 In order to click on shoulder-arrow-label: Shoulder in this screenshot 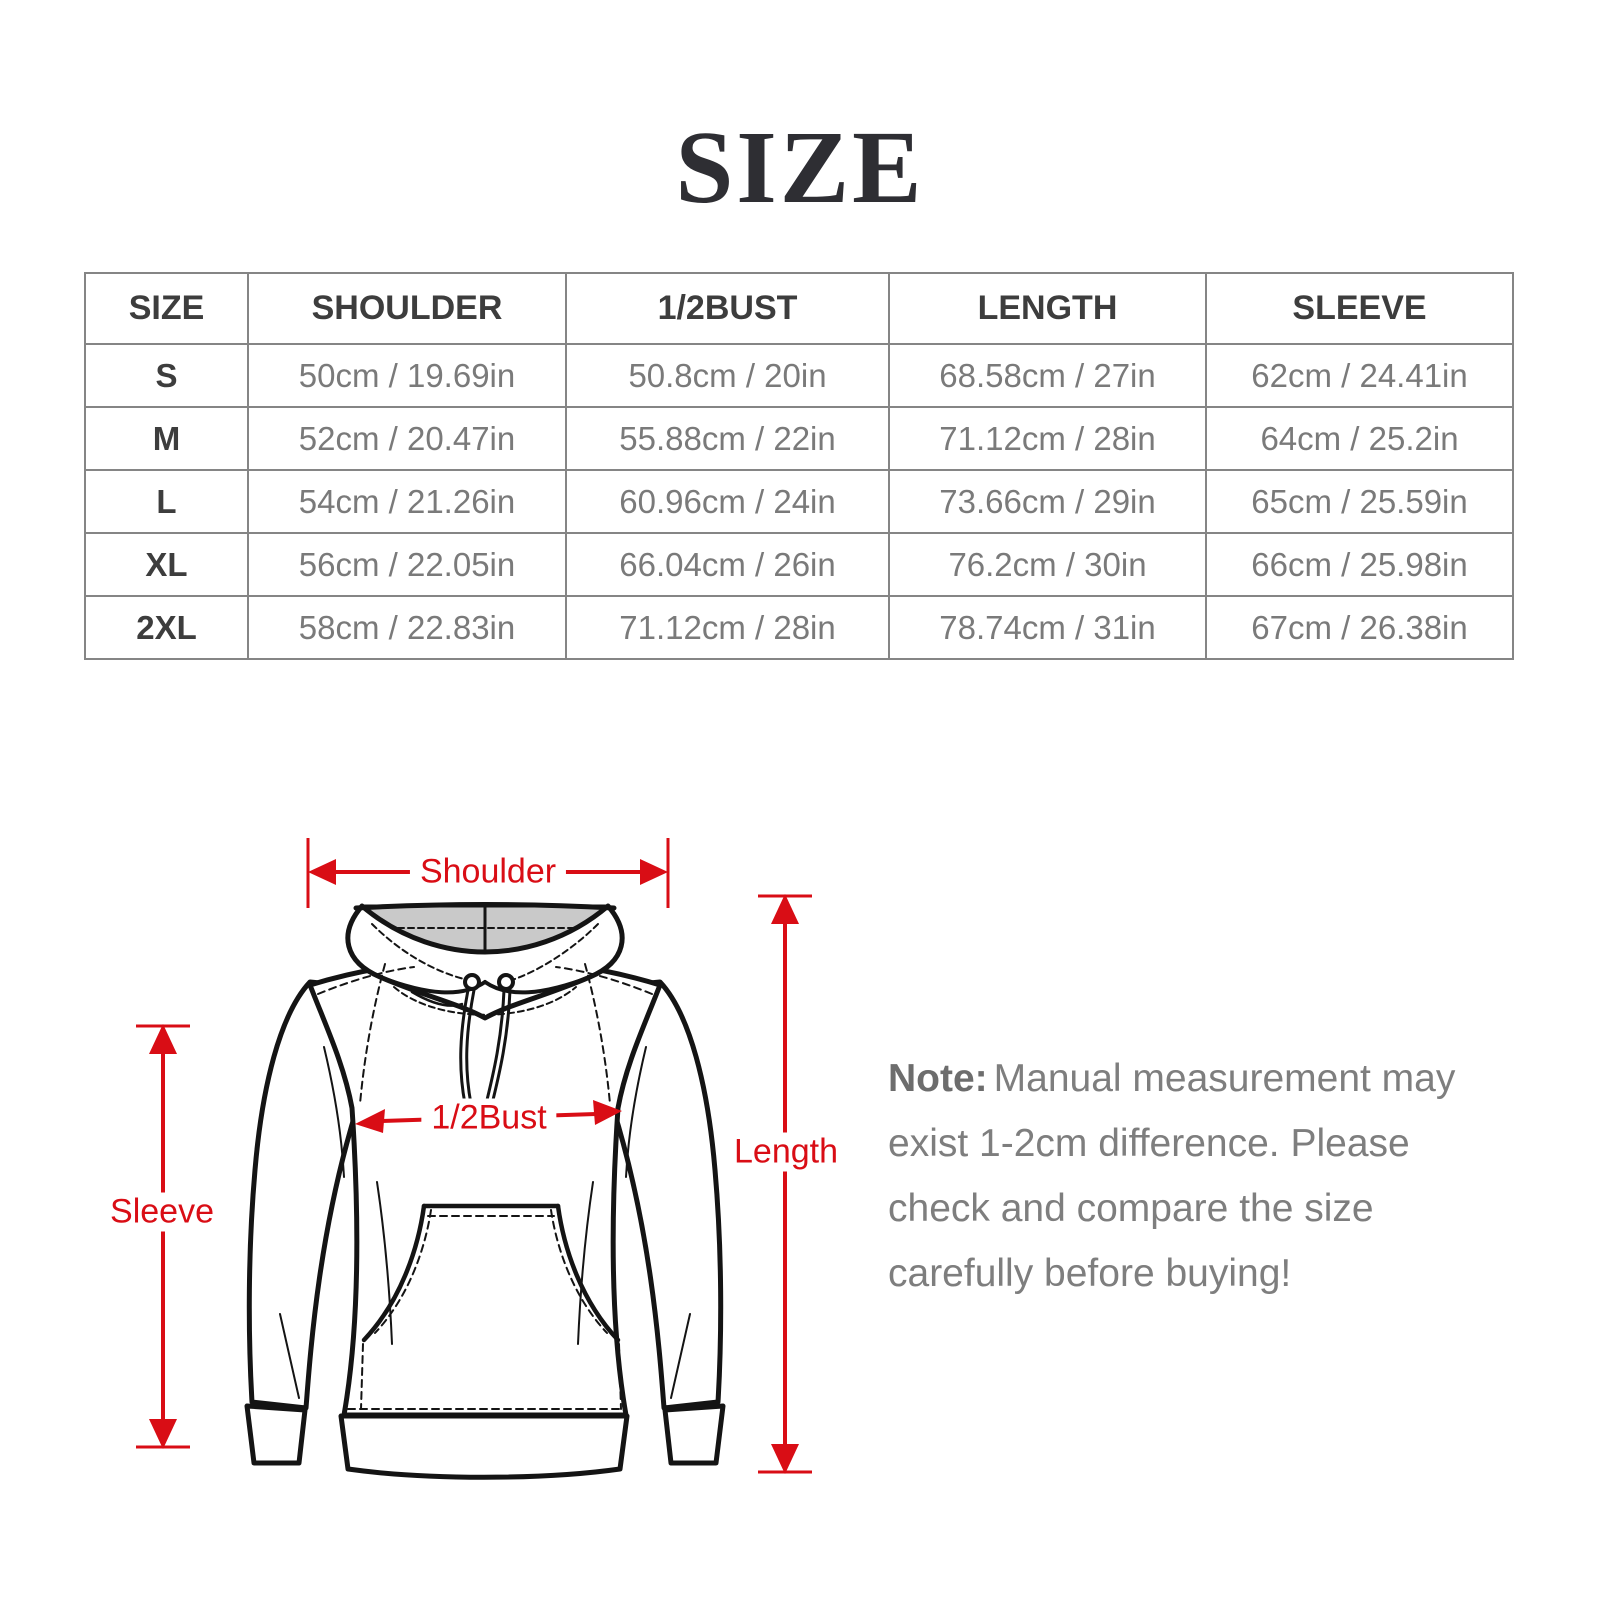, I will do `click(488, 872)`.